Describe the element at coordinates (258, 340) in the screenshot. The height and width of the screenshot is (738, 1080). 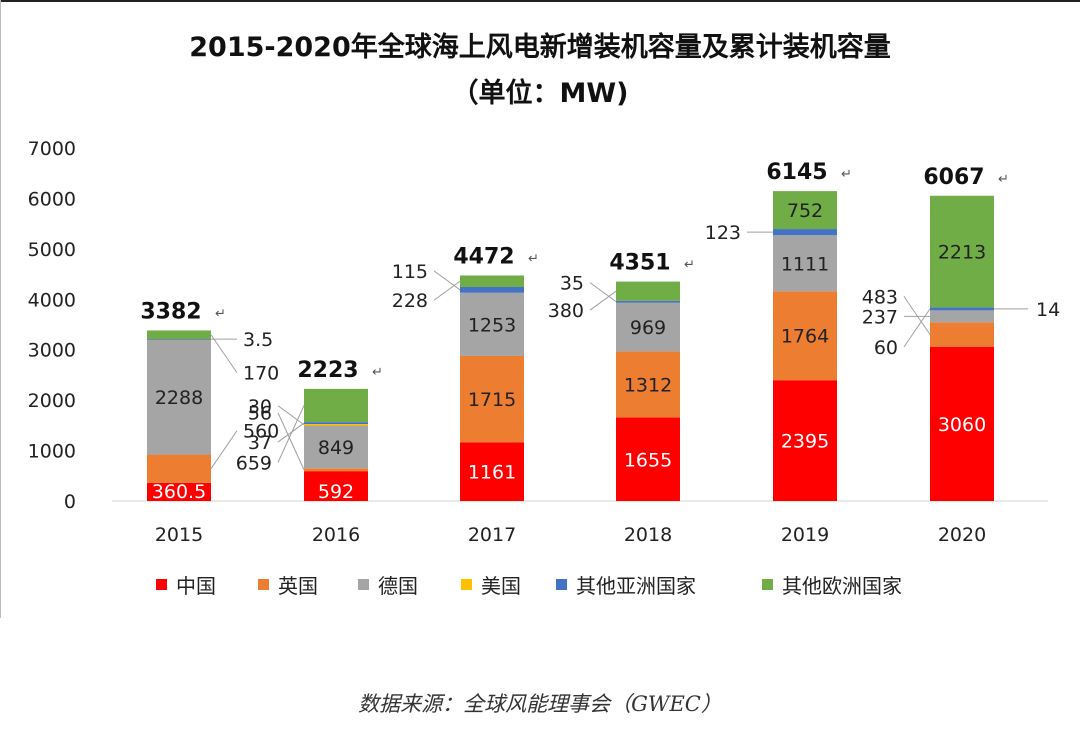
I see `data-label: 3.5` at that location.